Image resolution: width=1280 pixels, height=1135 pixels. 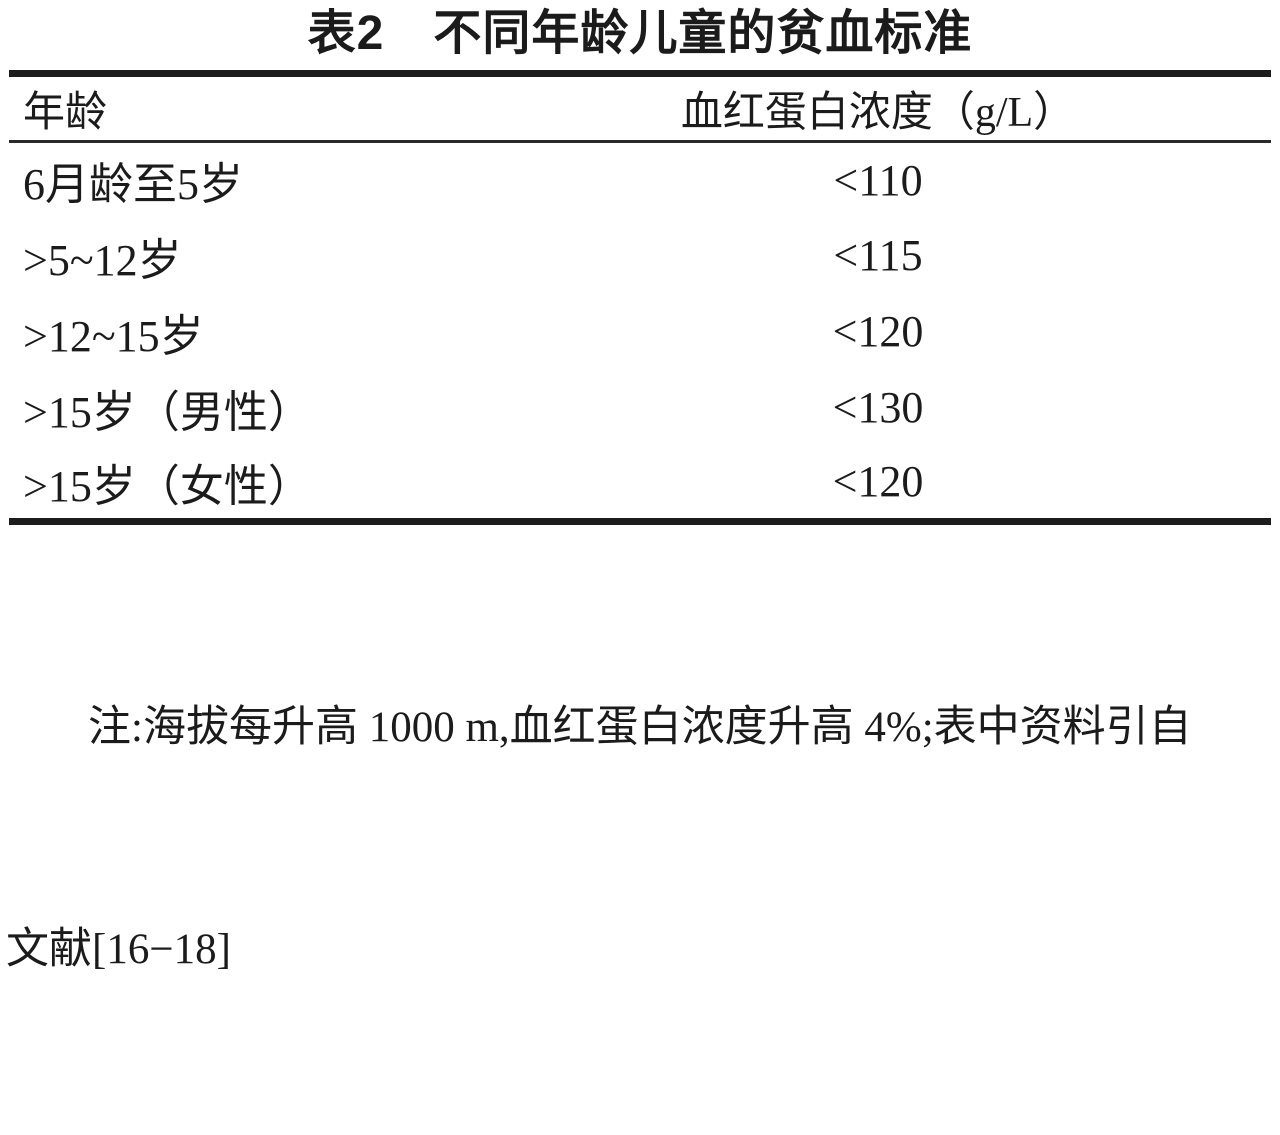 What do you see at coordinates (640, 33) in the screenshot?
I see `table-caption: 表2 不同年龄儿童的贫血标准` at bounding box center [640, 33].